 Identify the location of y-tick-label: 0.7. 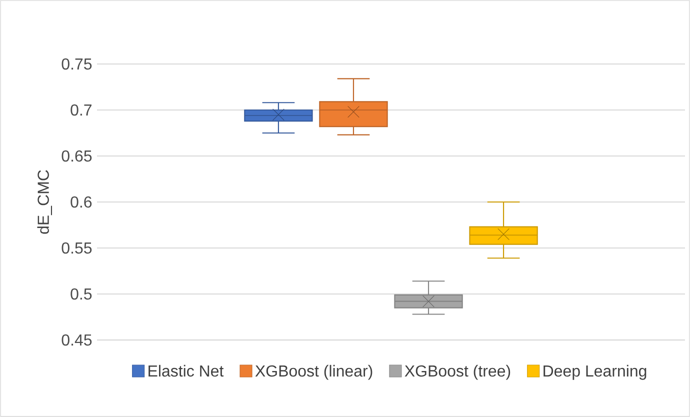
(81, 110).